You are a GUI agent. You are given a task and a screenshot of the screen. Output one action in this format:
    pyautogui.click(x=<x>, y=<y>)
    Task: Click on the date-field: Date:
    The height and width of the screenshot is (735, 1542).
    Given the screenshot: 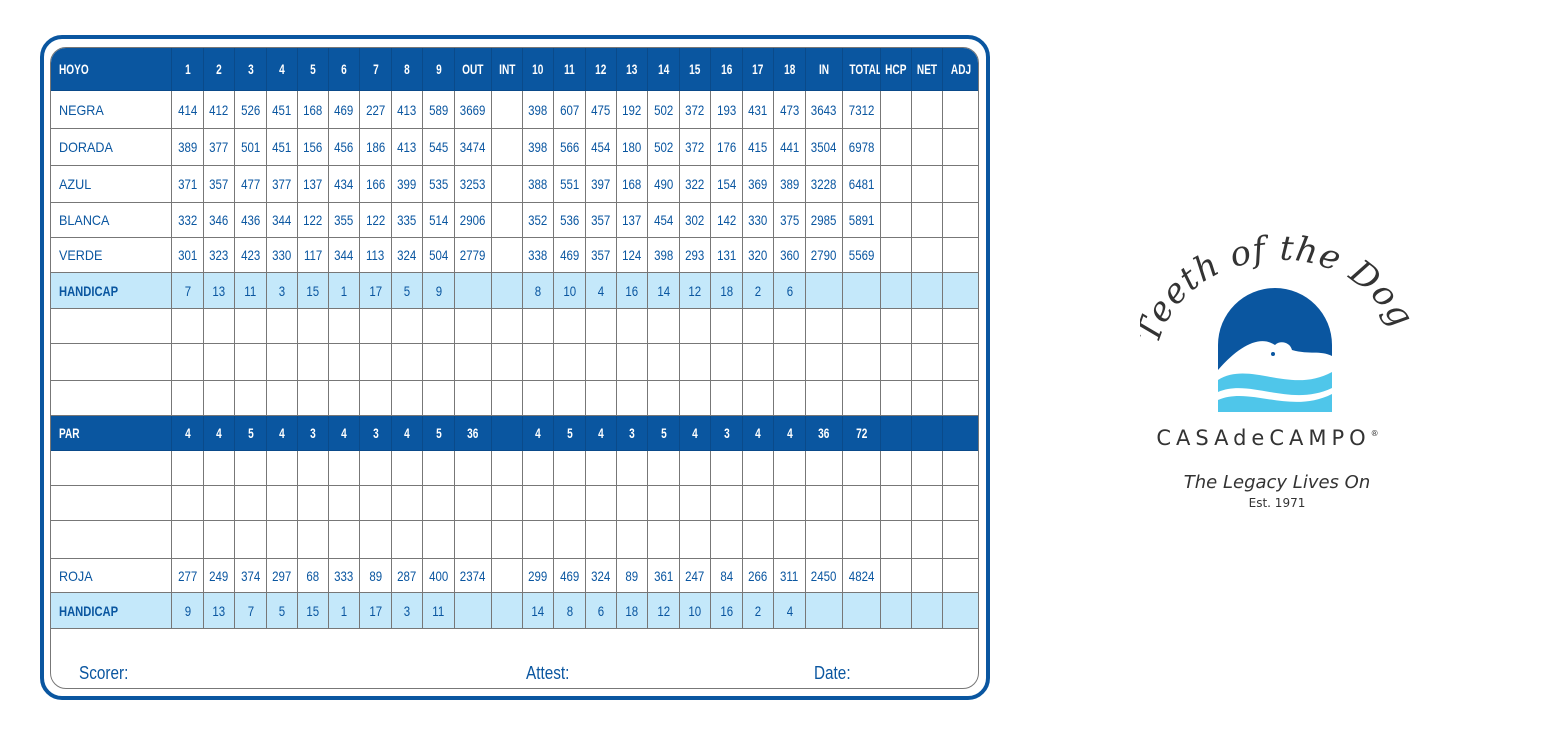 What is the action you would take?
    pyautogui.click(x=835, y=673)
    